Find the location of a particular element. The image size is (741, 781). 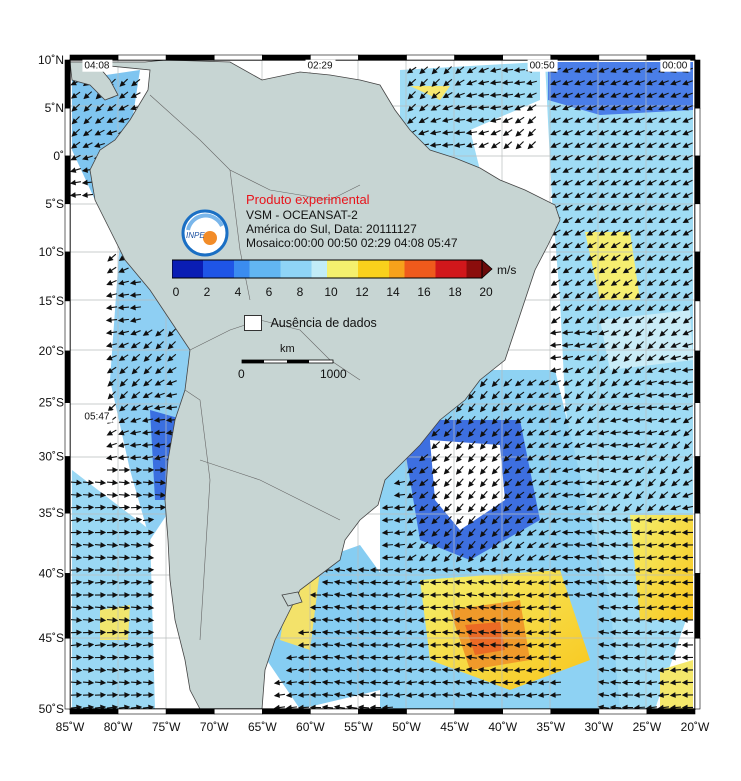

lon-label: 45˚W is located at coordinates (454, 727).